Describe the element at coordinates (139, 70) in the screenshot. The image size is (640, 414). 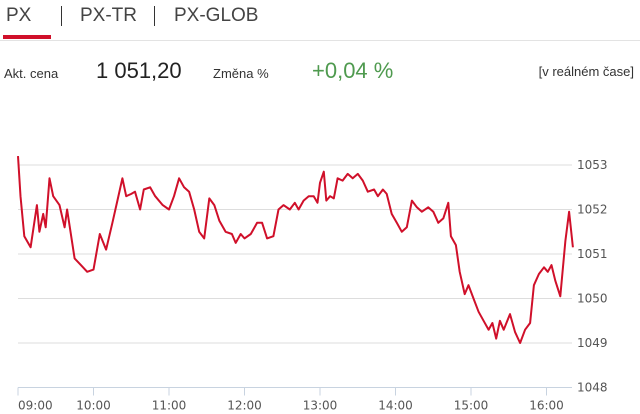
I see `price-value: 1 051,20` at that location.